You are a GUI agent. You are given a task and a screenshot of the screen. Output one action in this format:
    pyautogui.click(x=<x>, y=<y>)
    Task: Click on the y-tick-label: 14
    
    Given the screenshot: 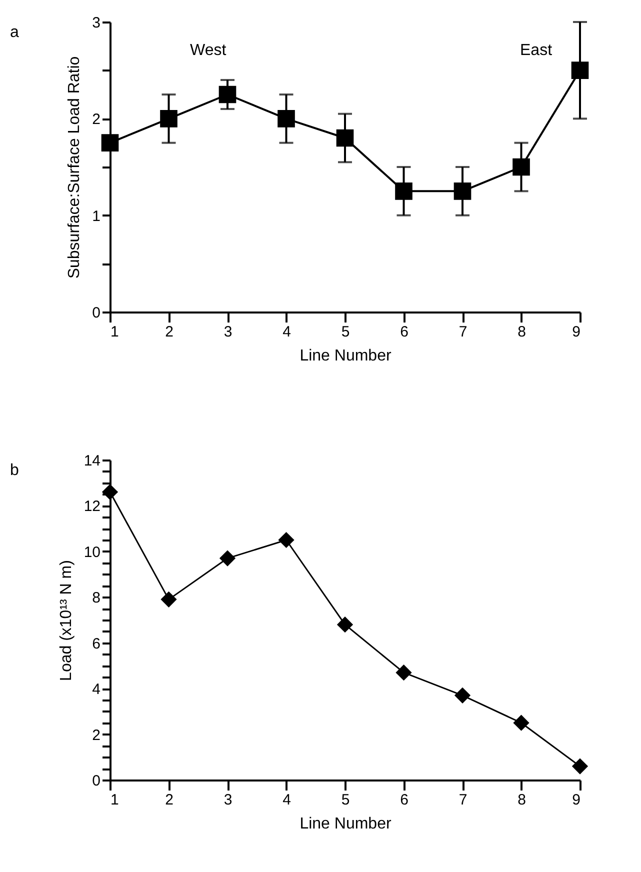 What is the action you would take?
    pyautogui.click(x=92, y=461)
    